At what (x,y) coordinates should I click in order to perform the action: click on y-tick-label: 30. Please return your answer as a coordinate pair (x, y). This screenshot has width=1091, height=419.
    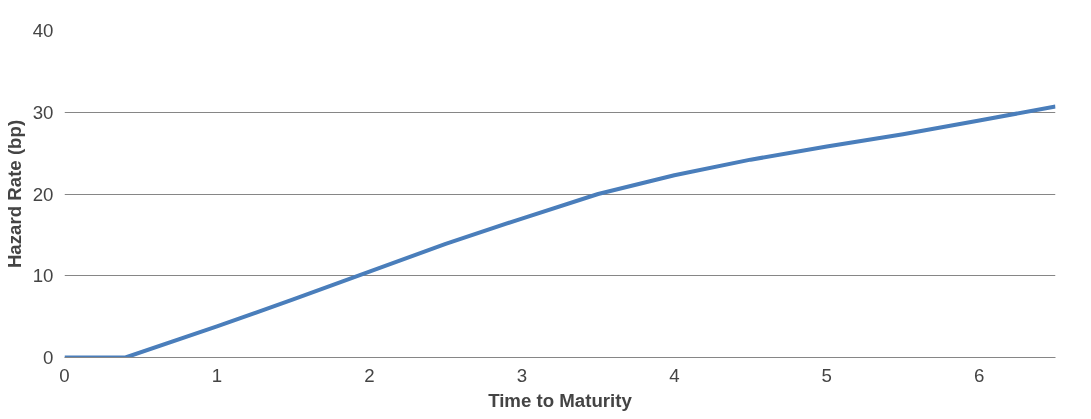
    Looking at the image, I should click on (43, 112).